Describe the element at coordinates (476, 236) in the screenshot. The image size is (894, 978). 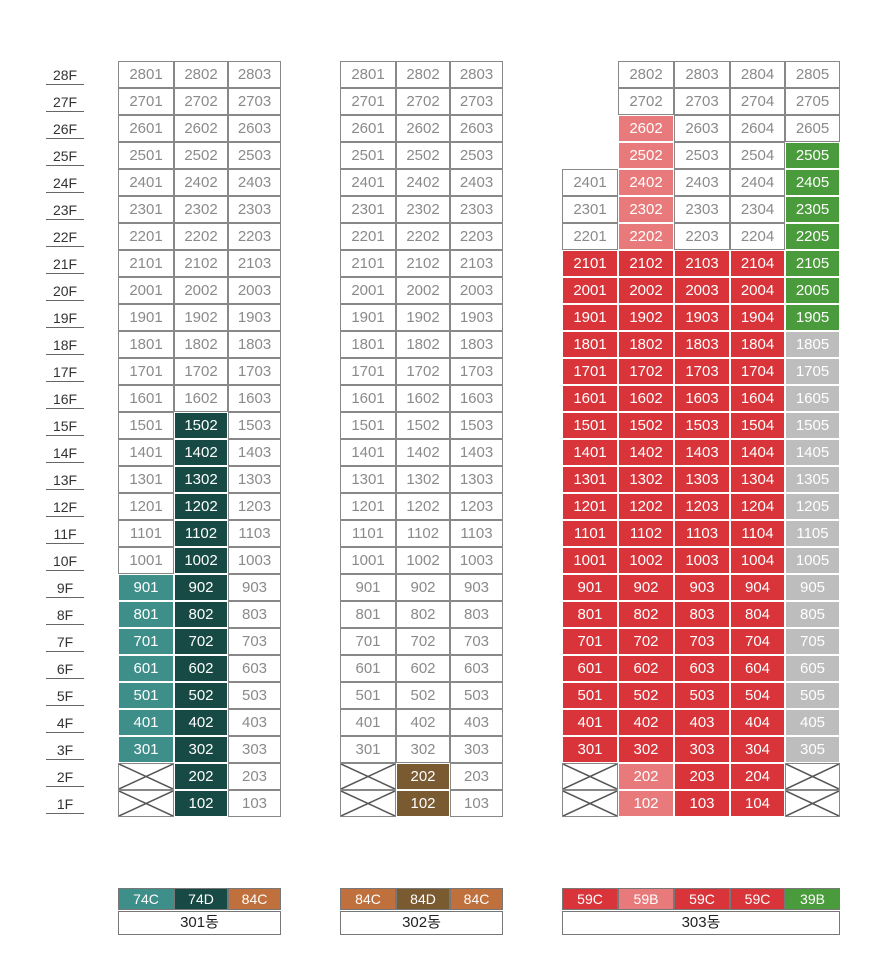
I see `unit-cell: 2203` at that location.